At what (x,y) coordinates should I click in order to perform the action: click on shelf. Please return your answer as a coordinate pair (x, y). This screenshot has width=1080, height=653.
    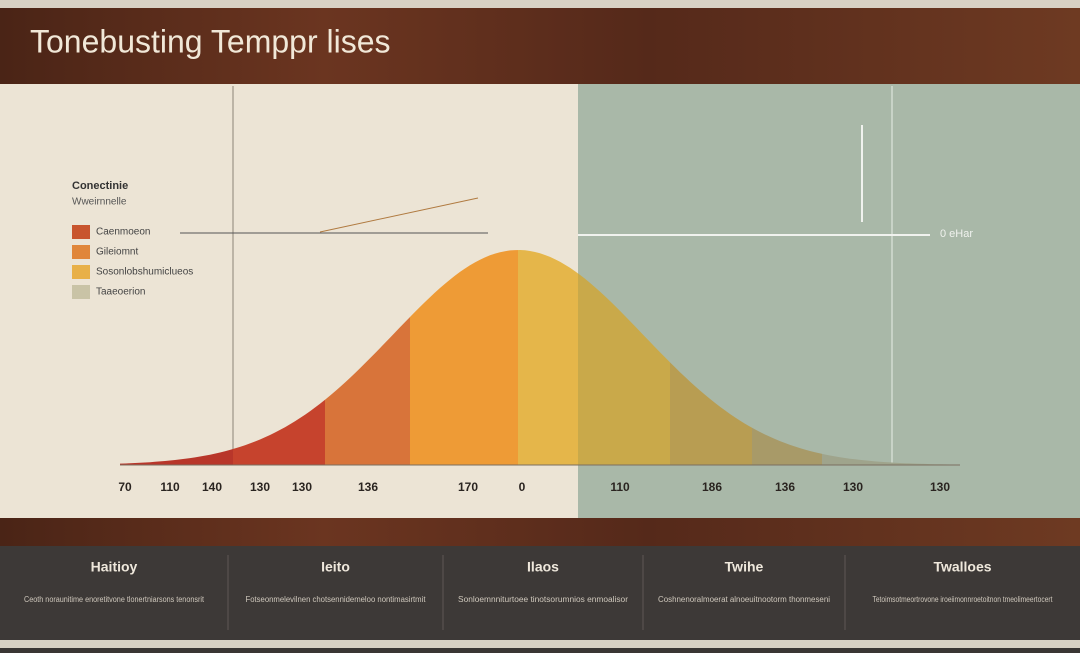
    Looking at the image, I should click on (540, 532).